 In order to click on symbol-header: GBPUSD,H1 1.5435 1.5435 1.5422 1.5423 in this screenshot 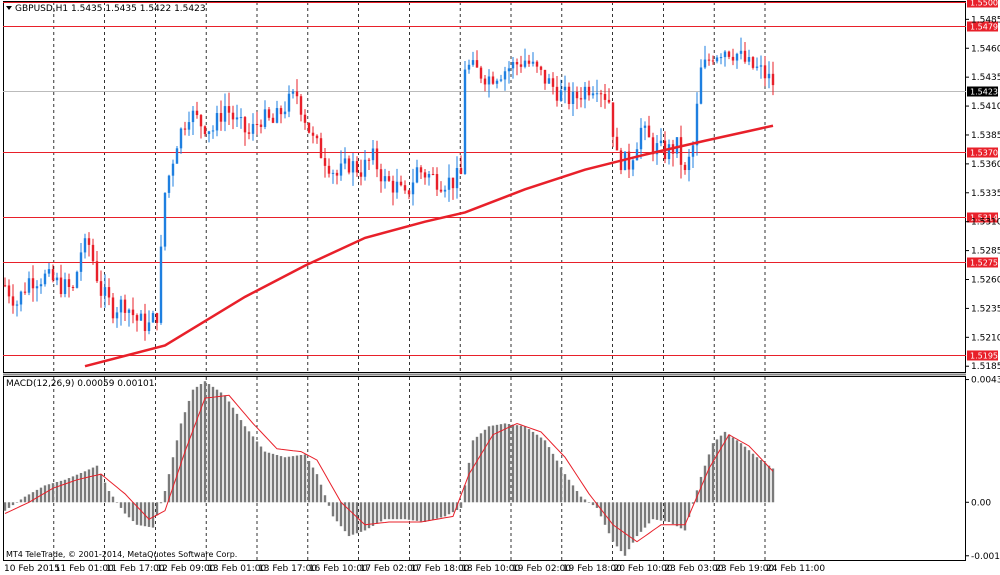, I will do `click(110, 9)`.